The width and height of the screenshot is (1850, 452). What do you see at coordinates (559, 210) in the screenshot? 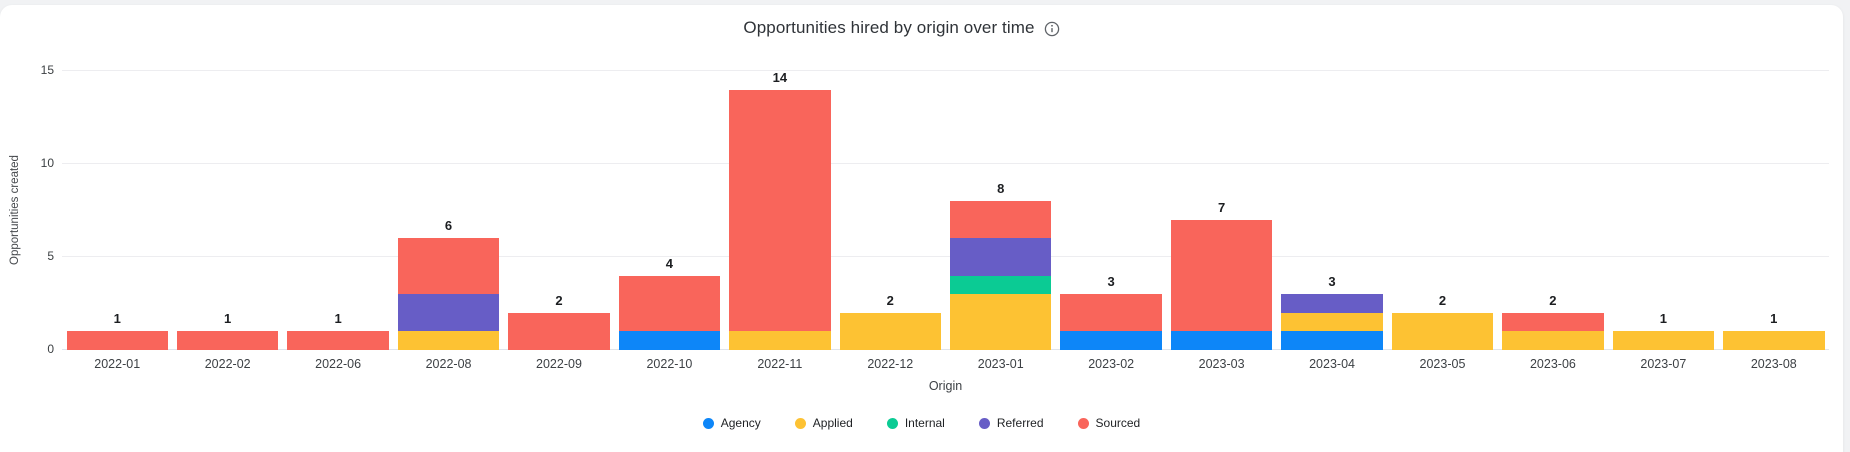
I see `bar-column-2022-09: 2` at bounding box center [559, 210].